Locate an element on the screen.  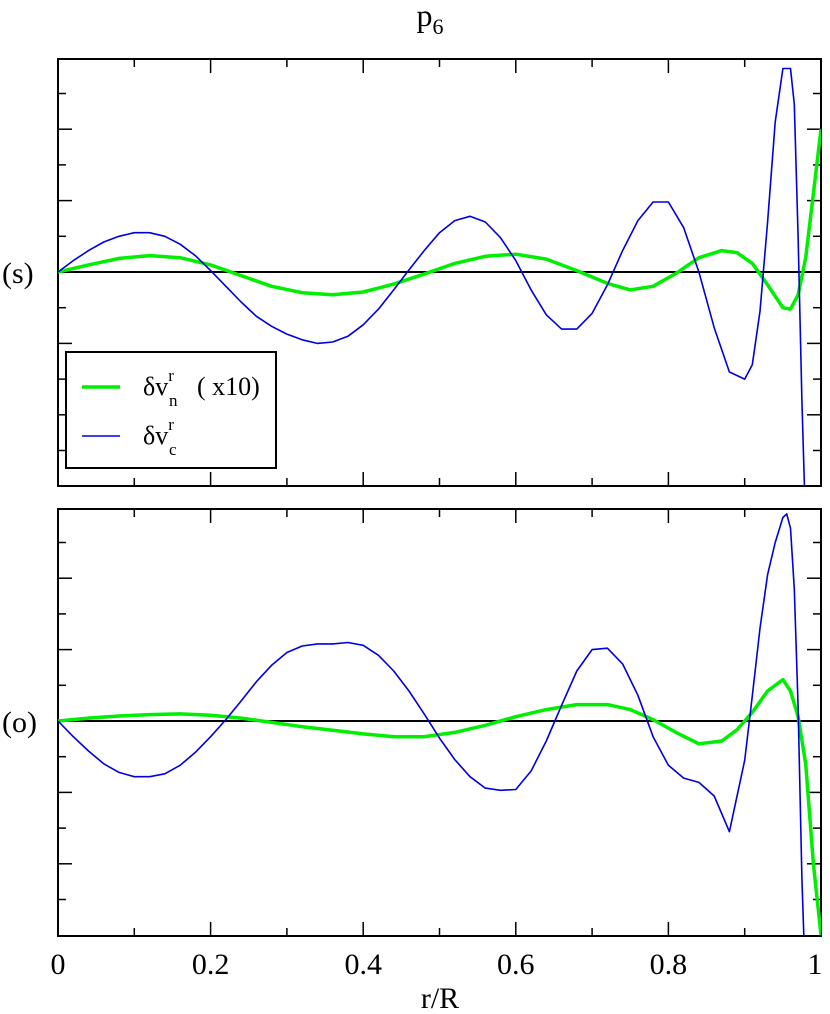
chart-title-main: p is located at coordinates (425, 16).